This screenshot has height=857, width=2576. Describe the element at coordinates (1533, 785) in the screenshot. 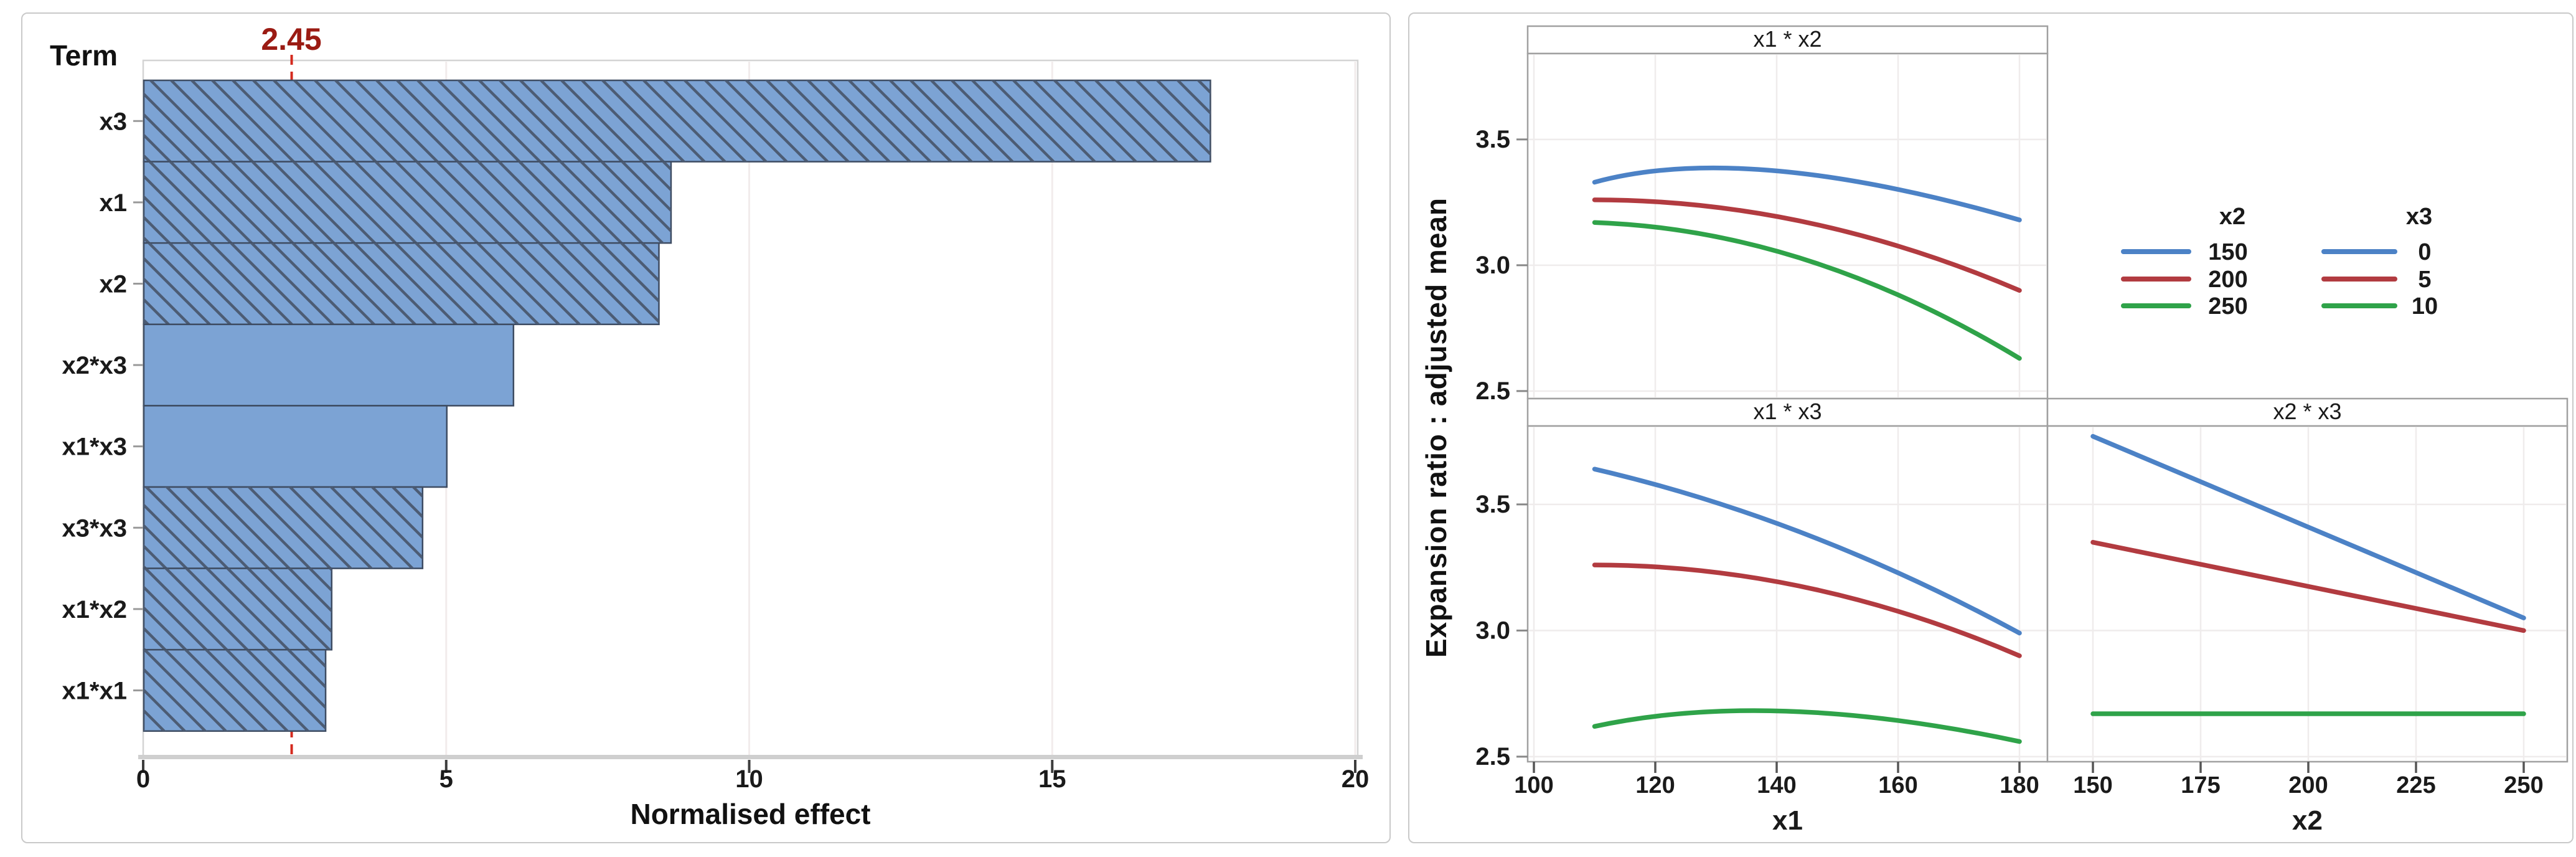

I see `x-tick-label: 100` at that location.